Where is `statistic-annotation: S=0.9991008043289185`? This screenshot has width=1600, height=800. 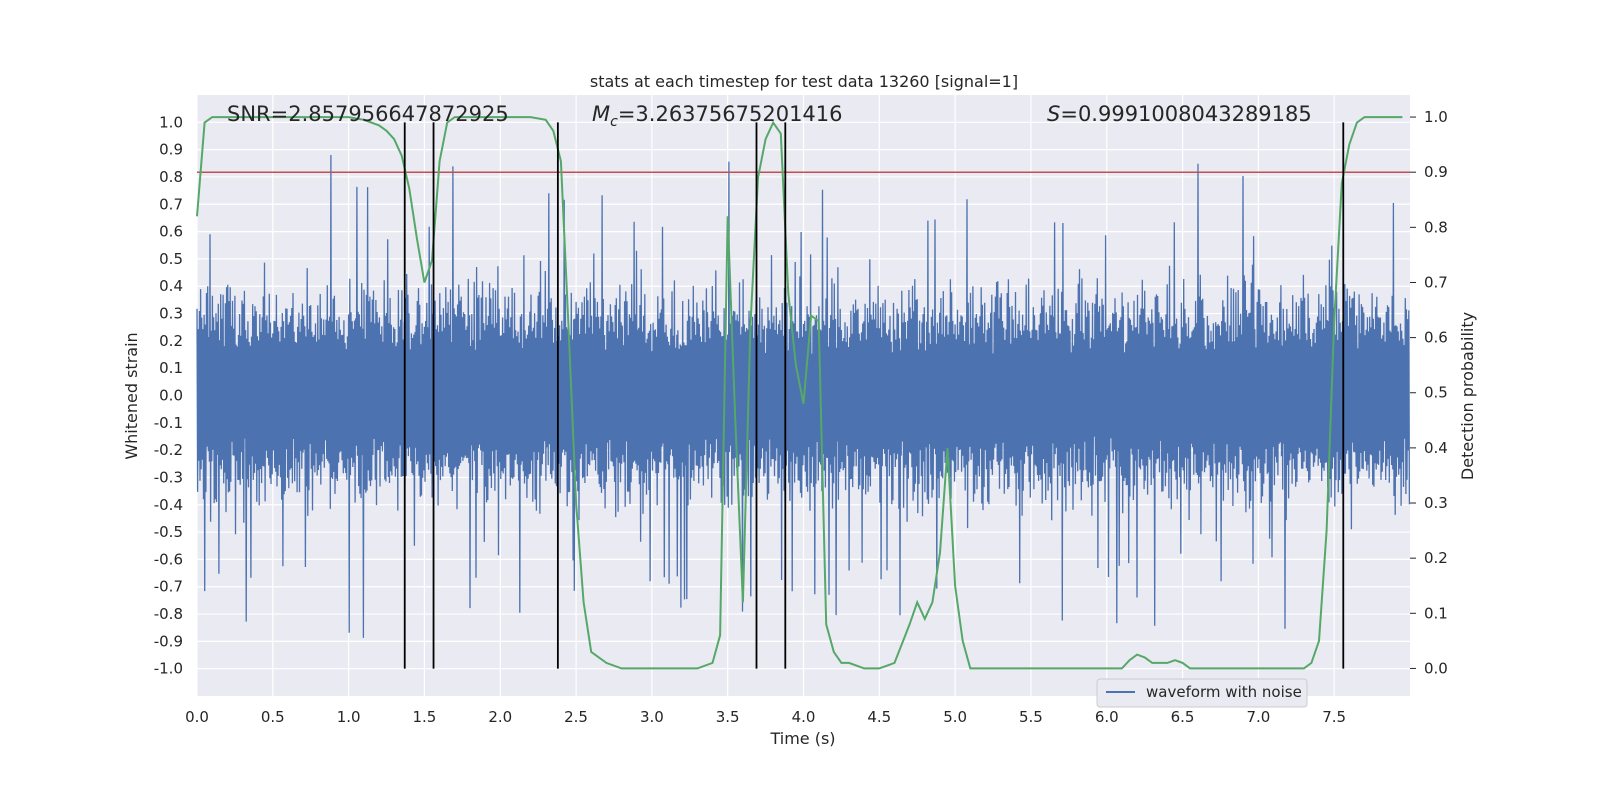
statistic-annotation: S=0.9991008043289185 is located at coordinates (1179, 114).